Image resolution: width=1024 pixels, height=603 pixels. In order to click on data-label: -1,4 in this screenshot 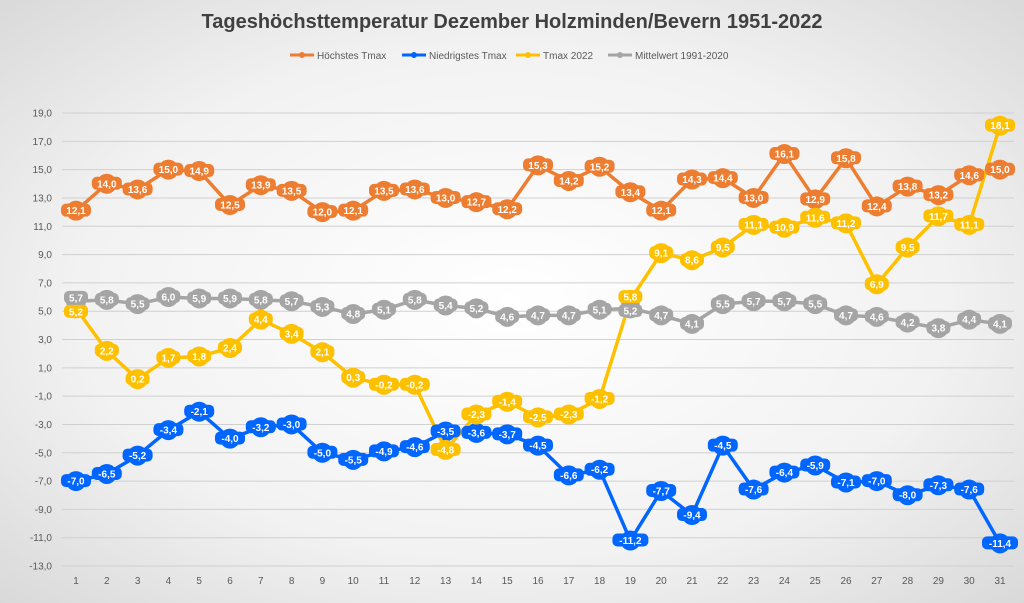, I will do `click(508, 402)`.